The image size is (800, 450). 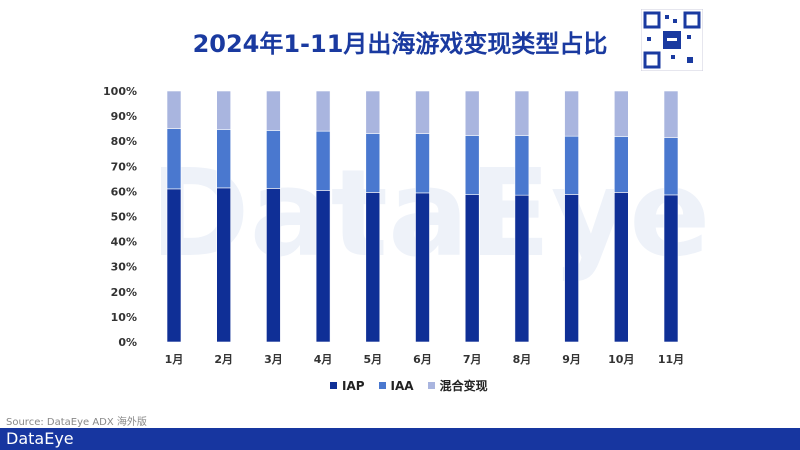 I want to click on x-tick-label: 3月, so click(x=273, y=359).